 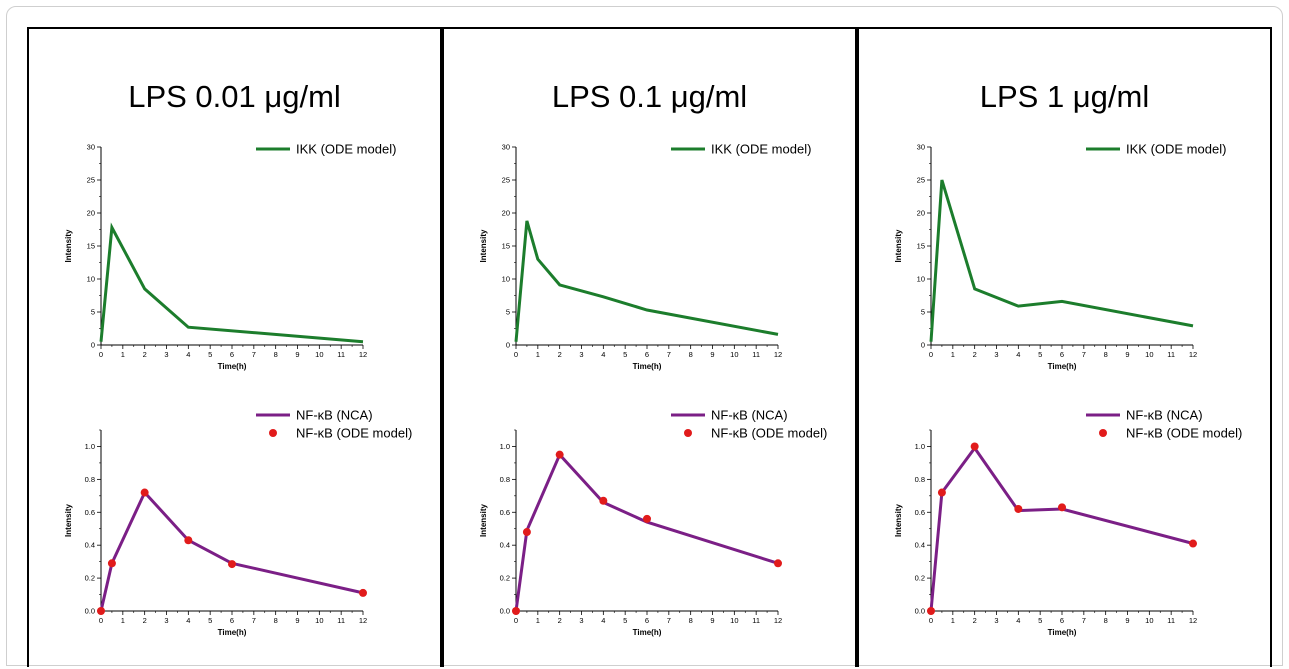 I want to click on panel-title: LPS 0.1 μg/ml, so click(x=649, y=96).